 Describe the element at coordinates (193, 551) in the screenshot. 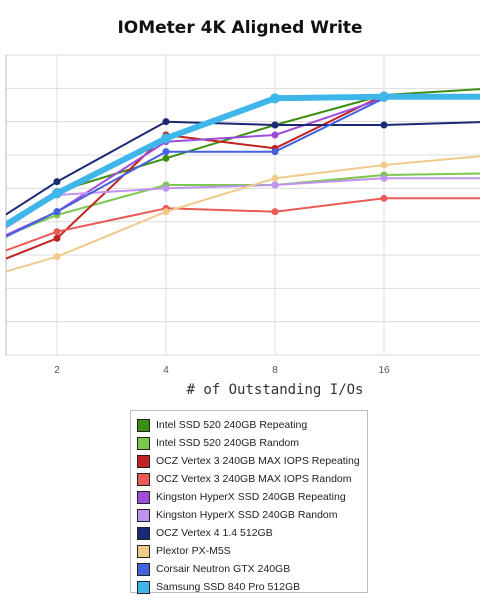

I see `legend-label: Plextor PX-M5S` at that location.